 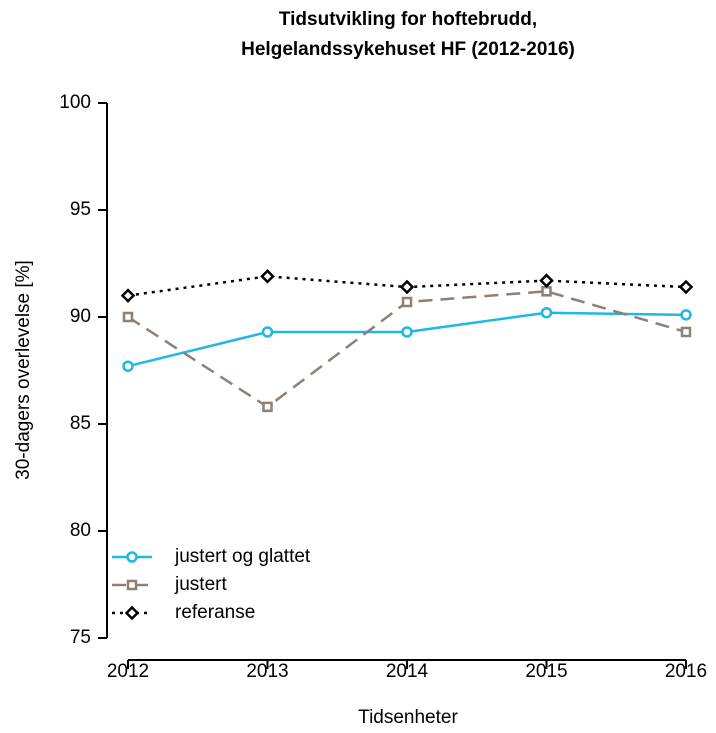 I want to click on x-axis-label: Tidsenheter, so click(x=408, y=717).